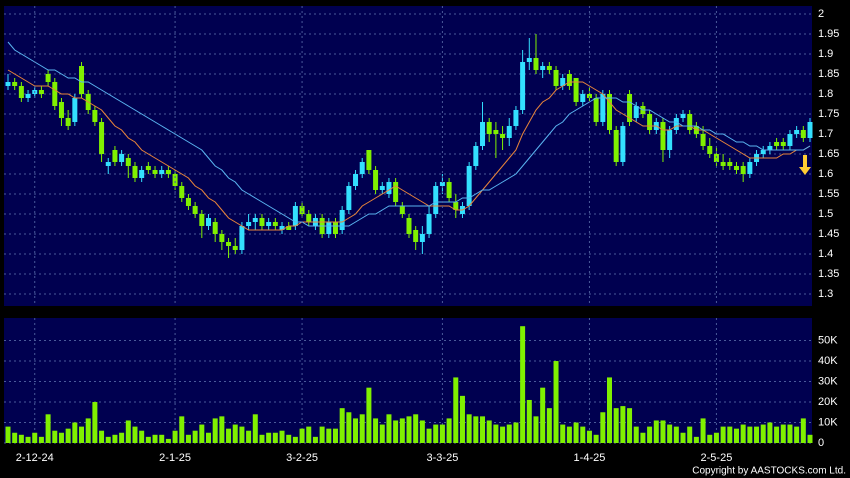  What do you see at coordinates (828, 361) in the screenshot?
I see `y-tick-label: 40K` at bounding box center [828, 361].